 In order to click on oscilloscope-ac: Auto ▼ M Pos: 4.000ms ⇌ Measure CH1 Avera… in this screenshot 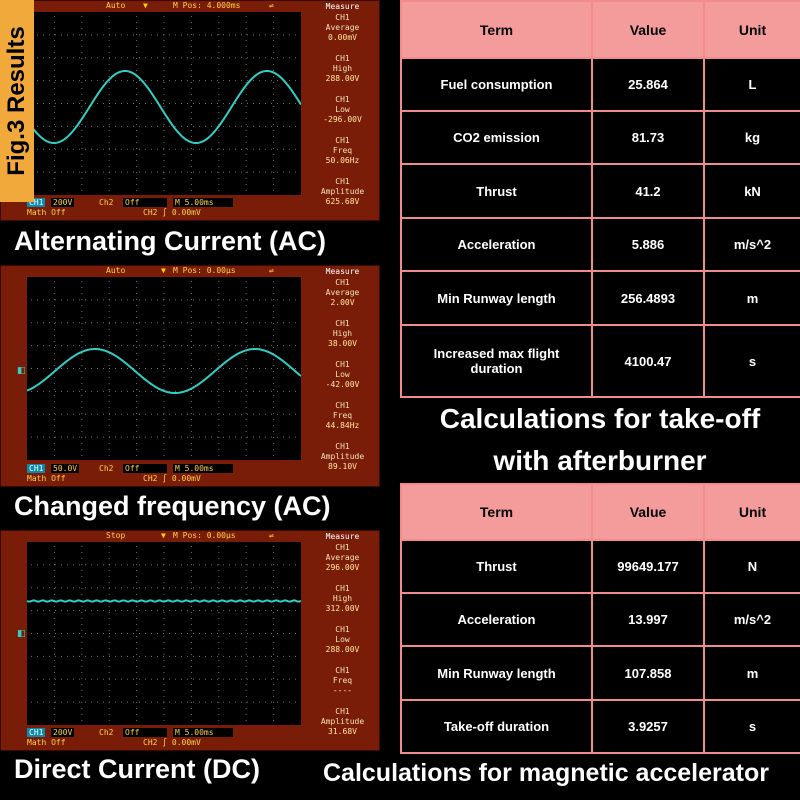, I will do `click(190, 110)`.